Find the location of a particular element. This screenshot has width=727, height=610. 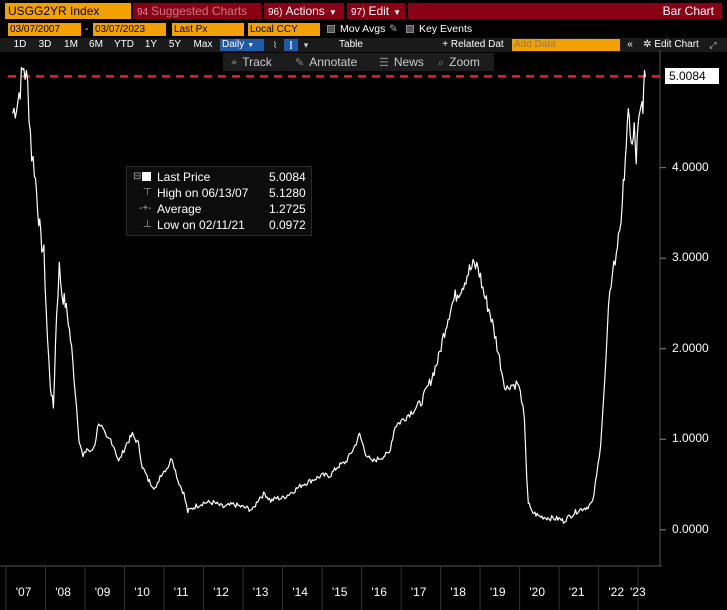

annotate-tool: ✎ Annotate is located at coordinates (326, 62).